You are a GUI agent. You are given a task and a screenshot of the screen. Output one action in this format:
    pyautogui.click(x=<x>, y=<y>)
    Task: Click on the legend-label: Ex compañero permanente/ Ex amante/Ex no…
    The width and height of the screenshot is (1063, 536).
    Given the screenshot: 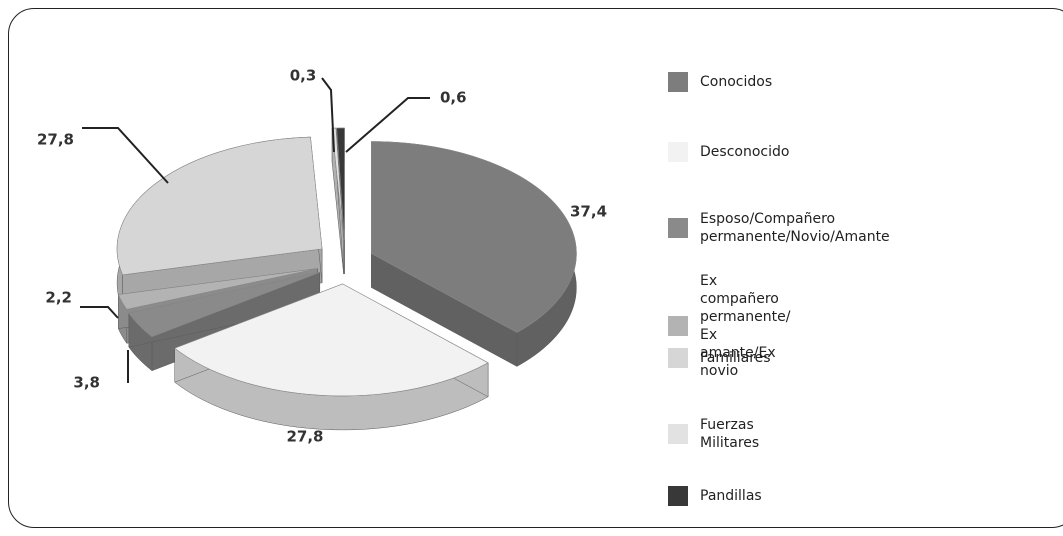 What is the action you would take?
    pyautogui.click(x=745, y=326)
    